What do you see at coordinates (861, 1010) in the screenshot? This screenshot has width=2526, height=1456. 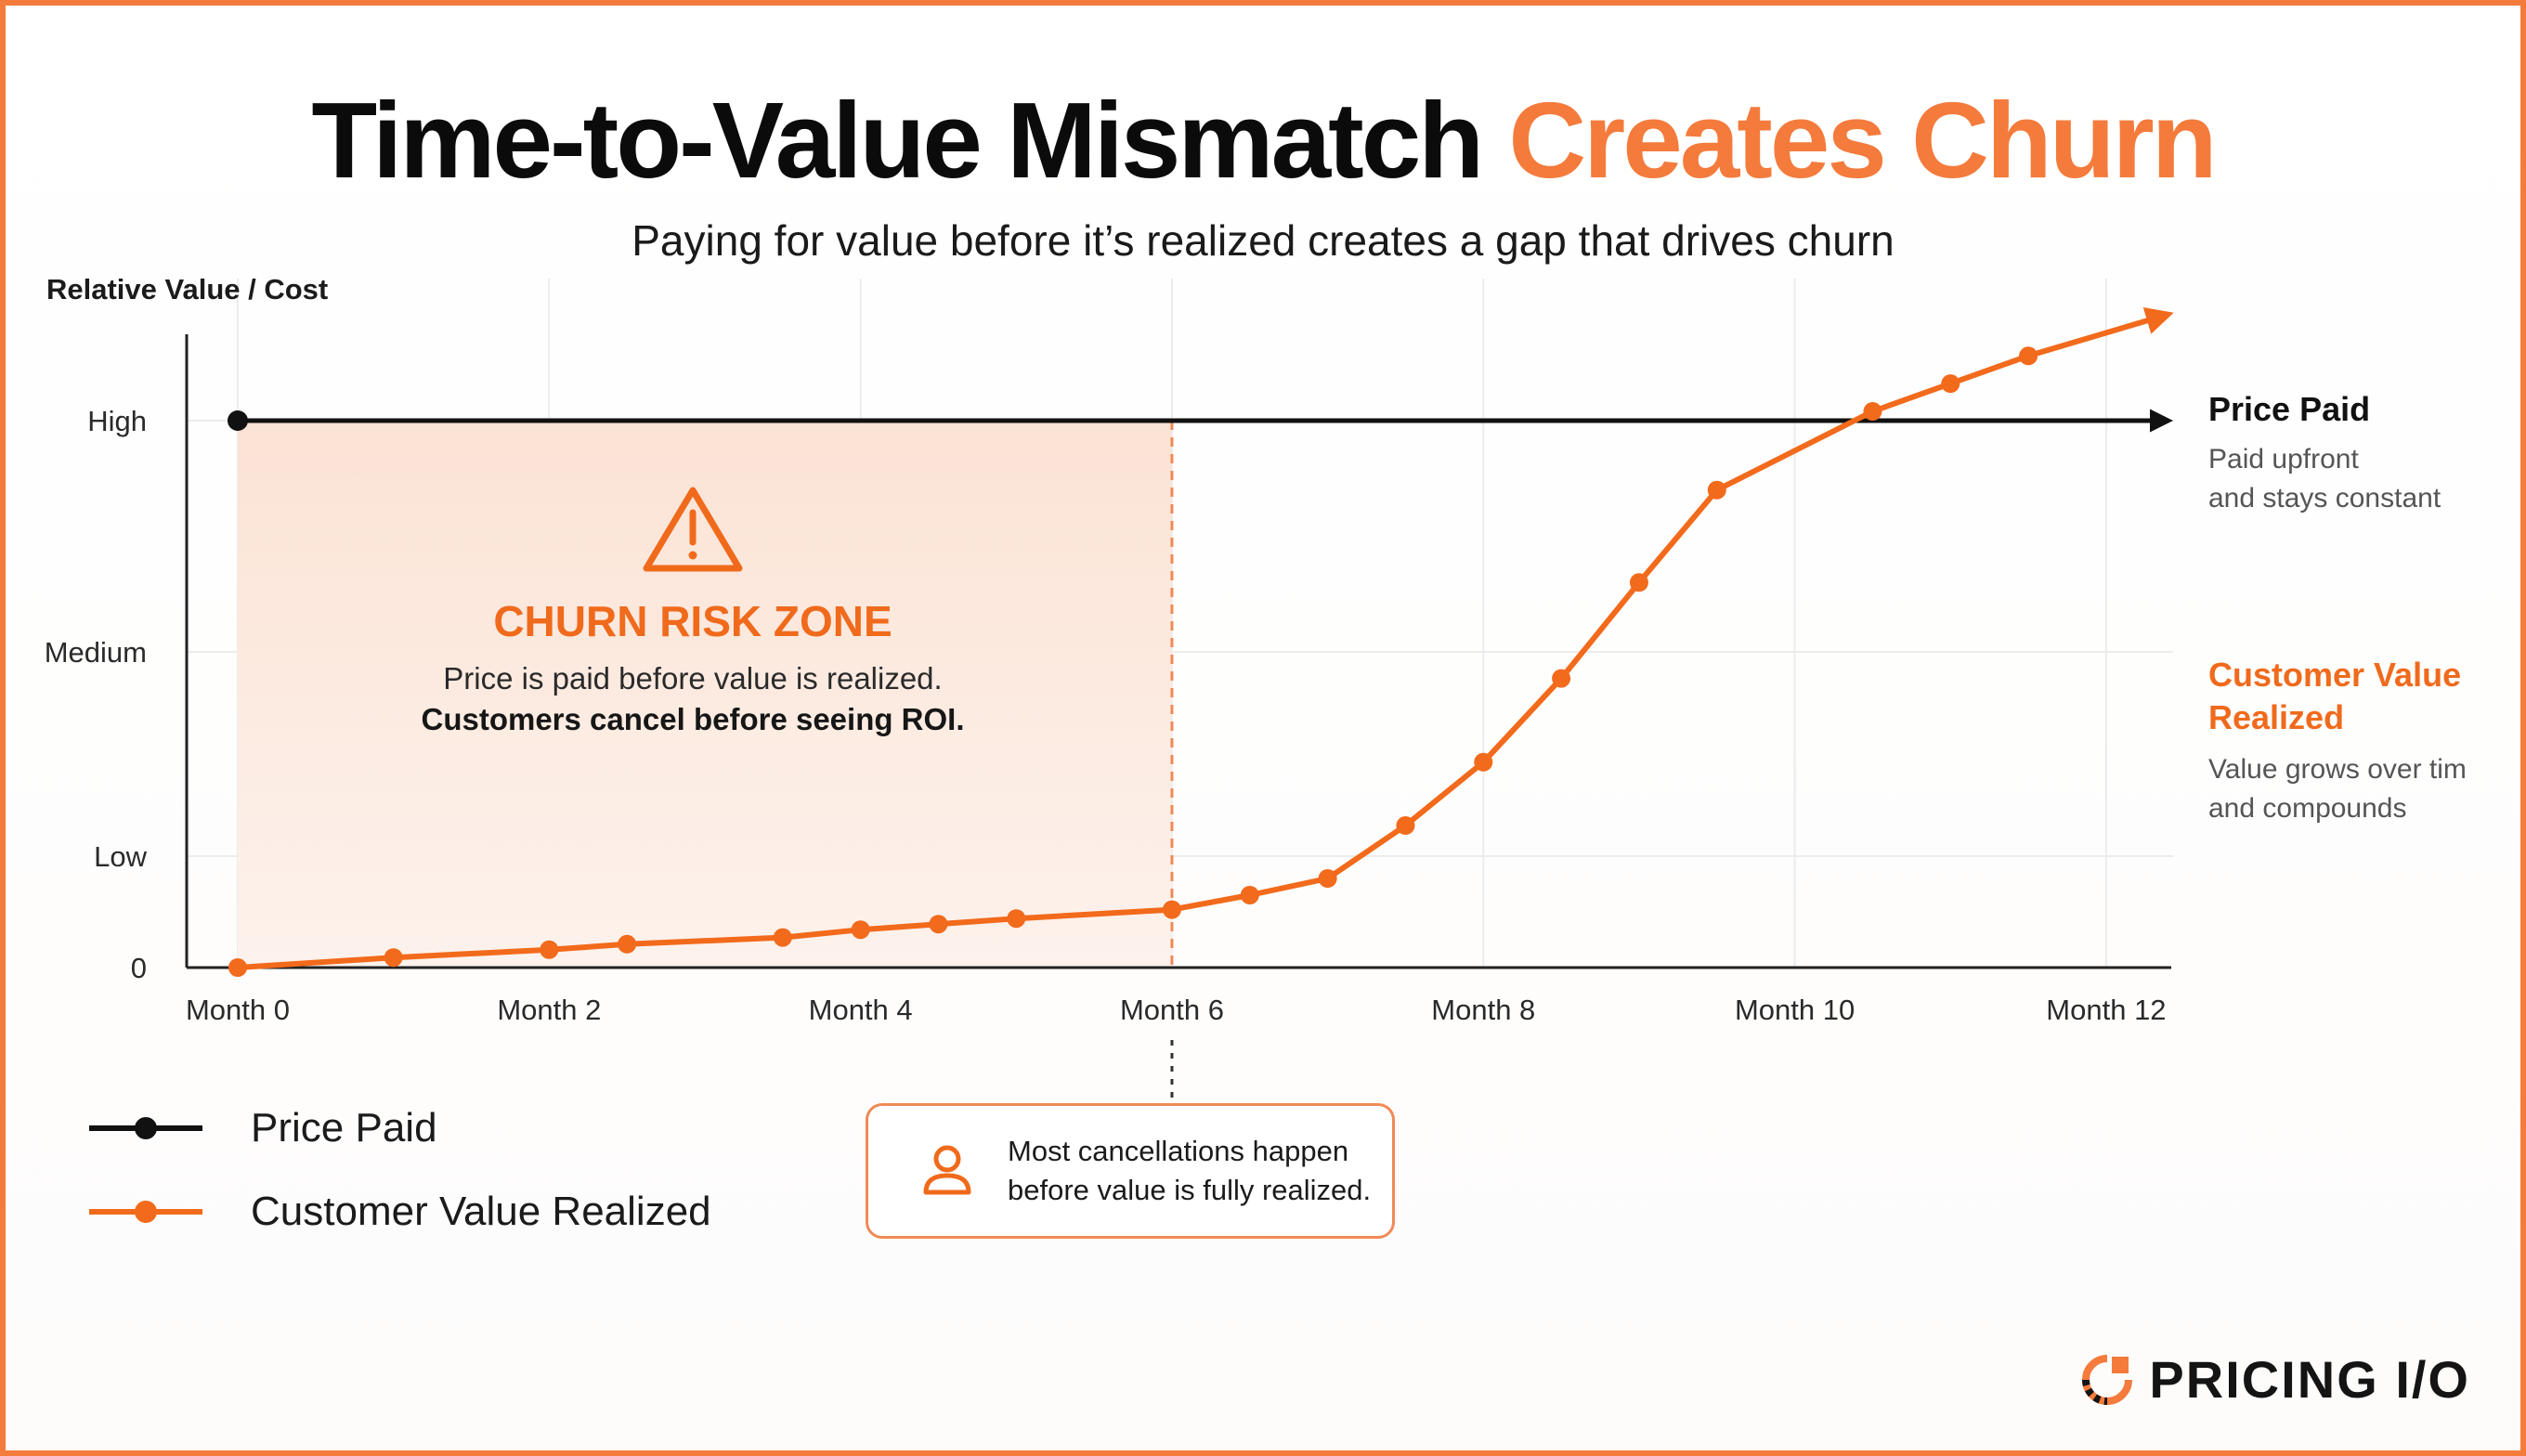 I see `x-tick-label: Month 4` at bounding box center [861, 1010].